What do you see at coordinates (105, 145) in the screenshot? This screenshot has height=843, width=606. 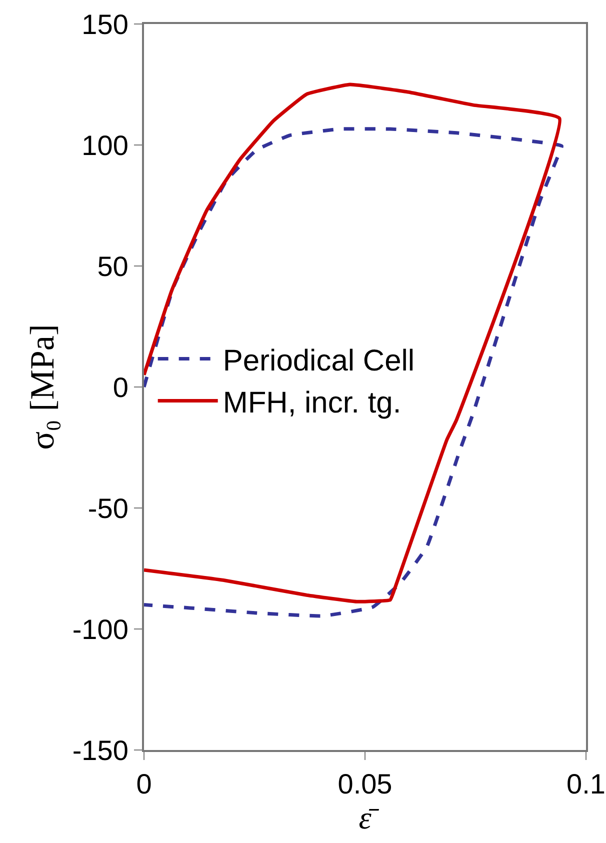 I see `y-tick-label: 100` at bounding box center [105, 145].